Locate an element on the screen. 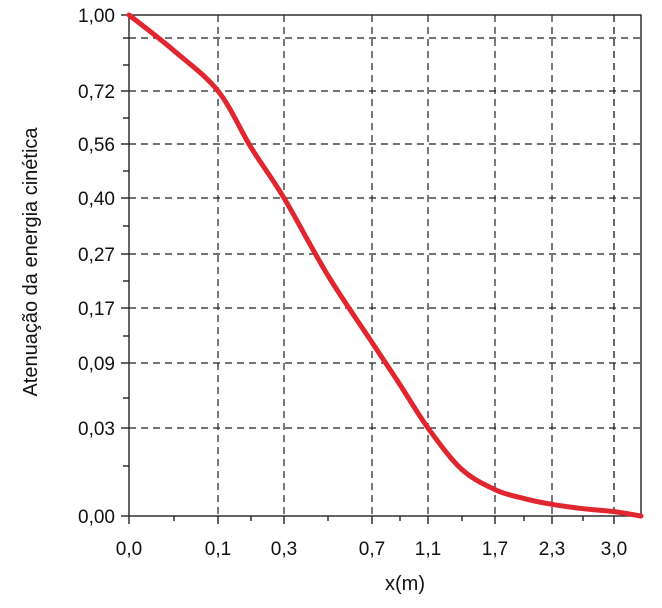  y-tick-label: 0,56 is located at coordinates (96, 145).